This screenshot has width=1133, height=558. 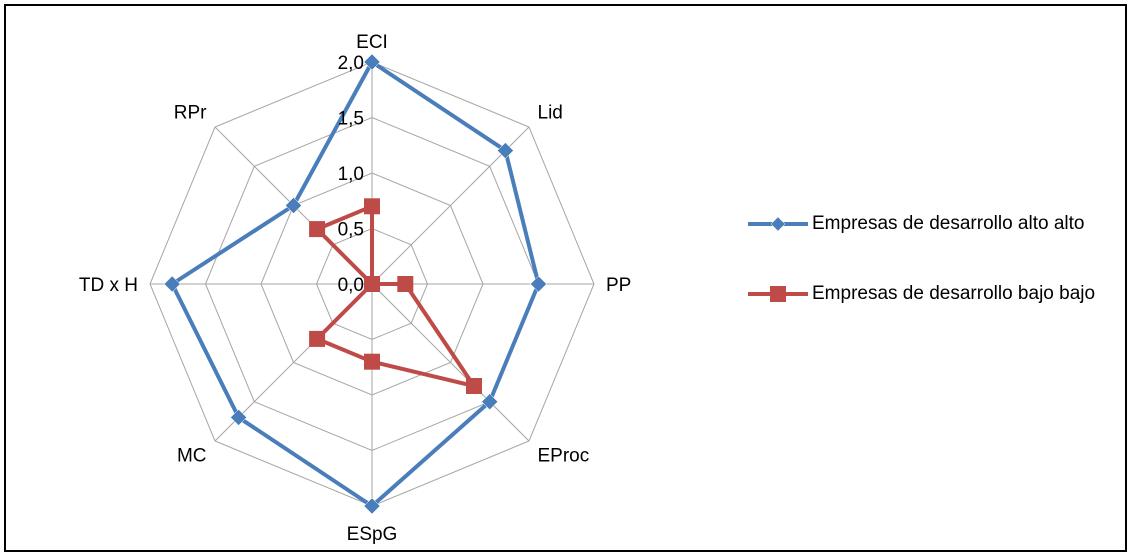 What do you see at coordinates (550, 113) in the screenshot?
I see `axis-label: Lid` at bounding box center [550, 113].